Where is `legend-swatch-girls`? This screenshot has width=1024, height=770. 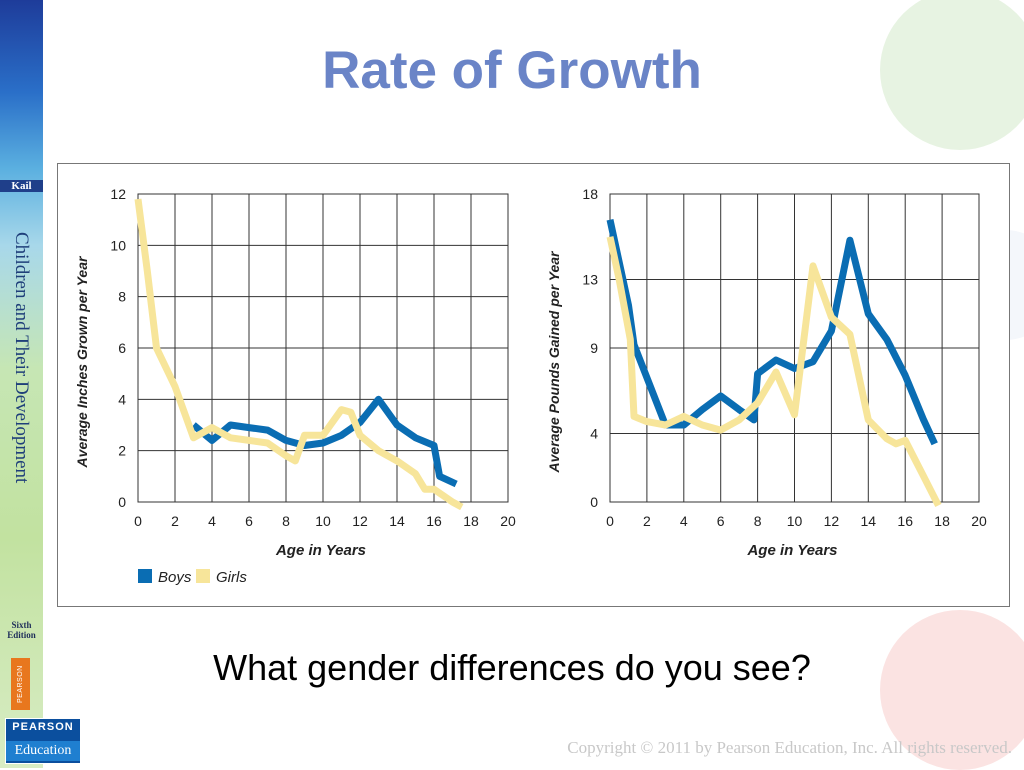
legend-swatch-girls is located at coordinates (203, 576).